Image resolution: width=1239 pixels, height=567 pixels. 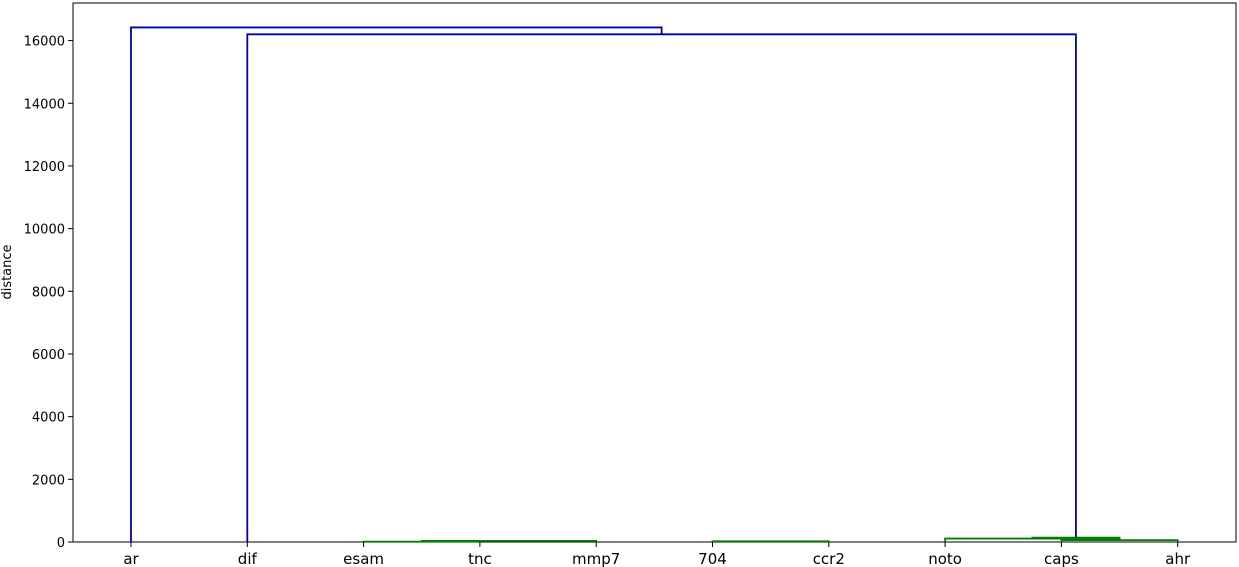 What do you see at coordinates (945, 558) in the screenshot?
I see `leaf-label: noto` at bounding box center [945, 558].